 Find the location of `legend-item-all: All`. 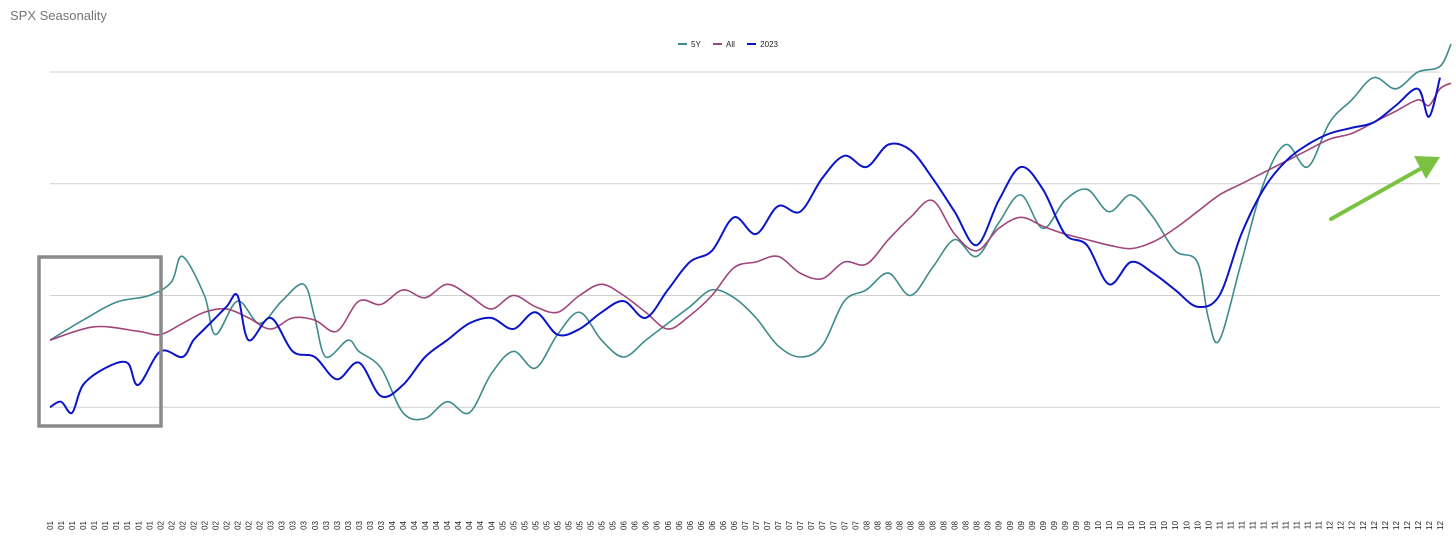

legend-item-all: All is located at coordinates (724, 44).